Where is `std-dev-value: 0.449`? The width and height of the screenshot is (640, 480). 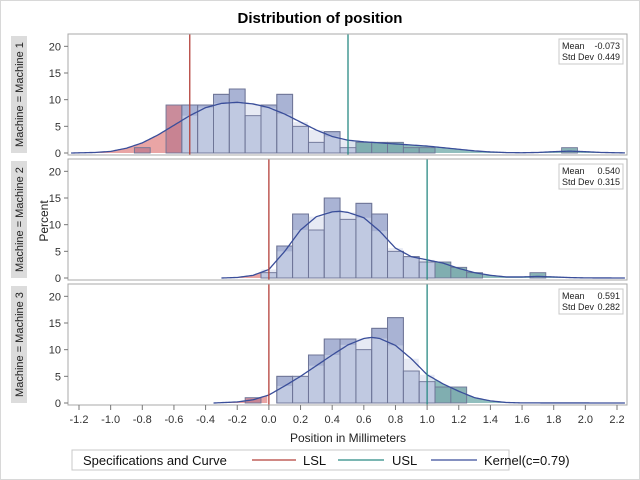
std-dev-value: 0.449 is located at coordinates (608, 57).